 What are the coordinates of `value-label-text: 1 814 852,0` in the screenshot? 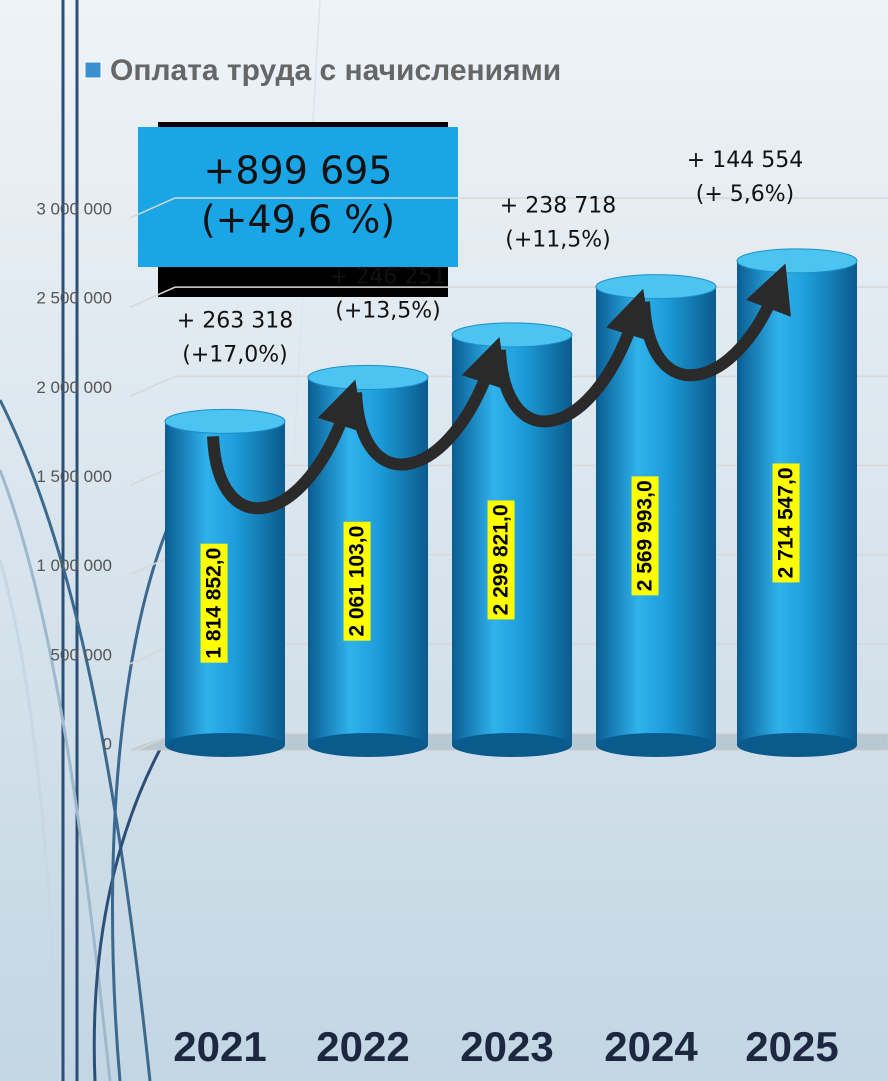 It's located at (214, 603).